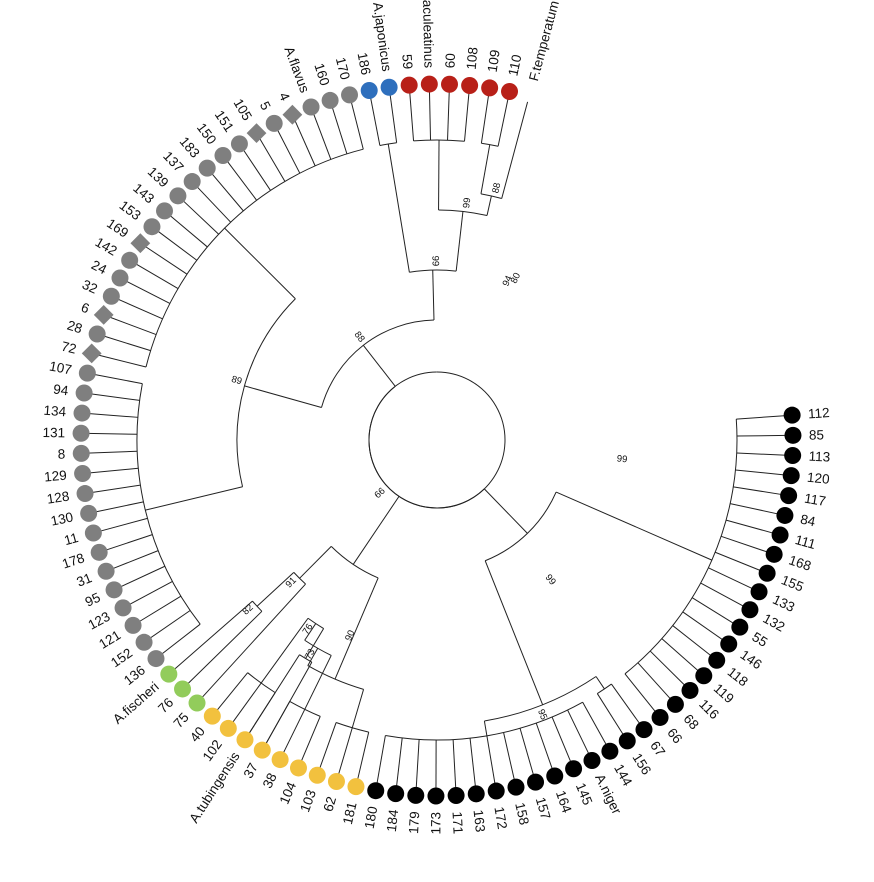 The image size is (874, 882). Describe the element at coordinates (514, 65) in the screenshot. I see `tip-label: 110` at that location.